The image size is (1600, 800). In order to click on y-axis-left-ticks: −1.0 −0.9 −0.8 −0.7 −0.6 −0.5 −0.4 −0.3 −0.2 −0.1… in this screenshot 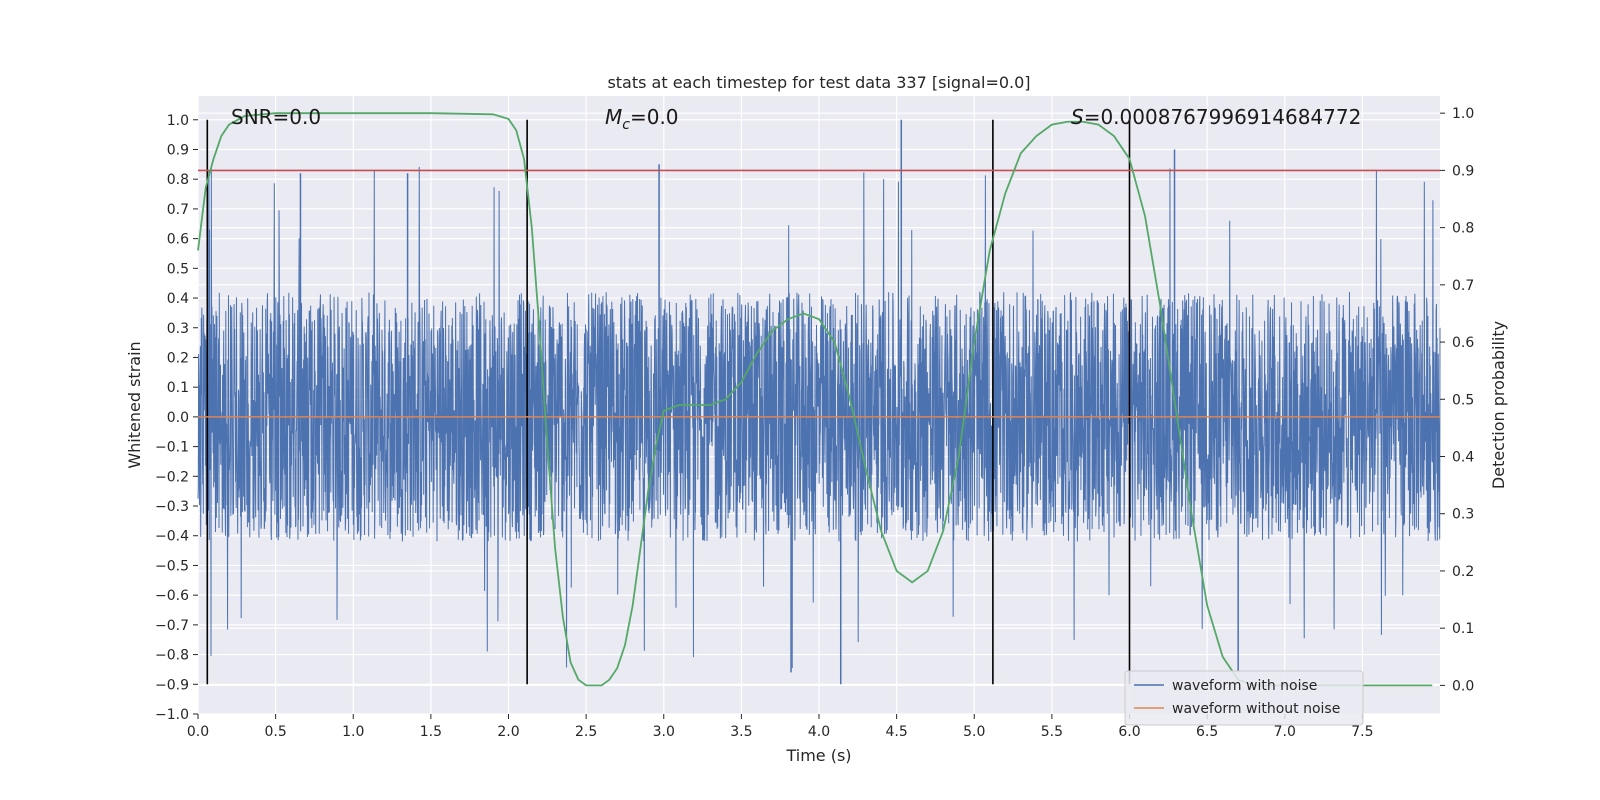, I will do `click(176, 418)`.